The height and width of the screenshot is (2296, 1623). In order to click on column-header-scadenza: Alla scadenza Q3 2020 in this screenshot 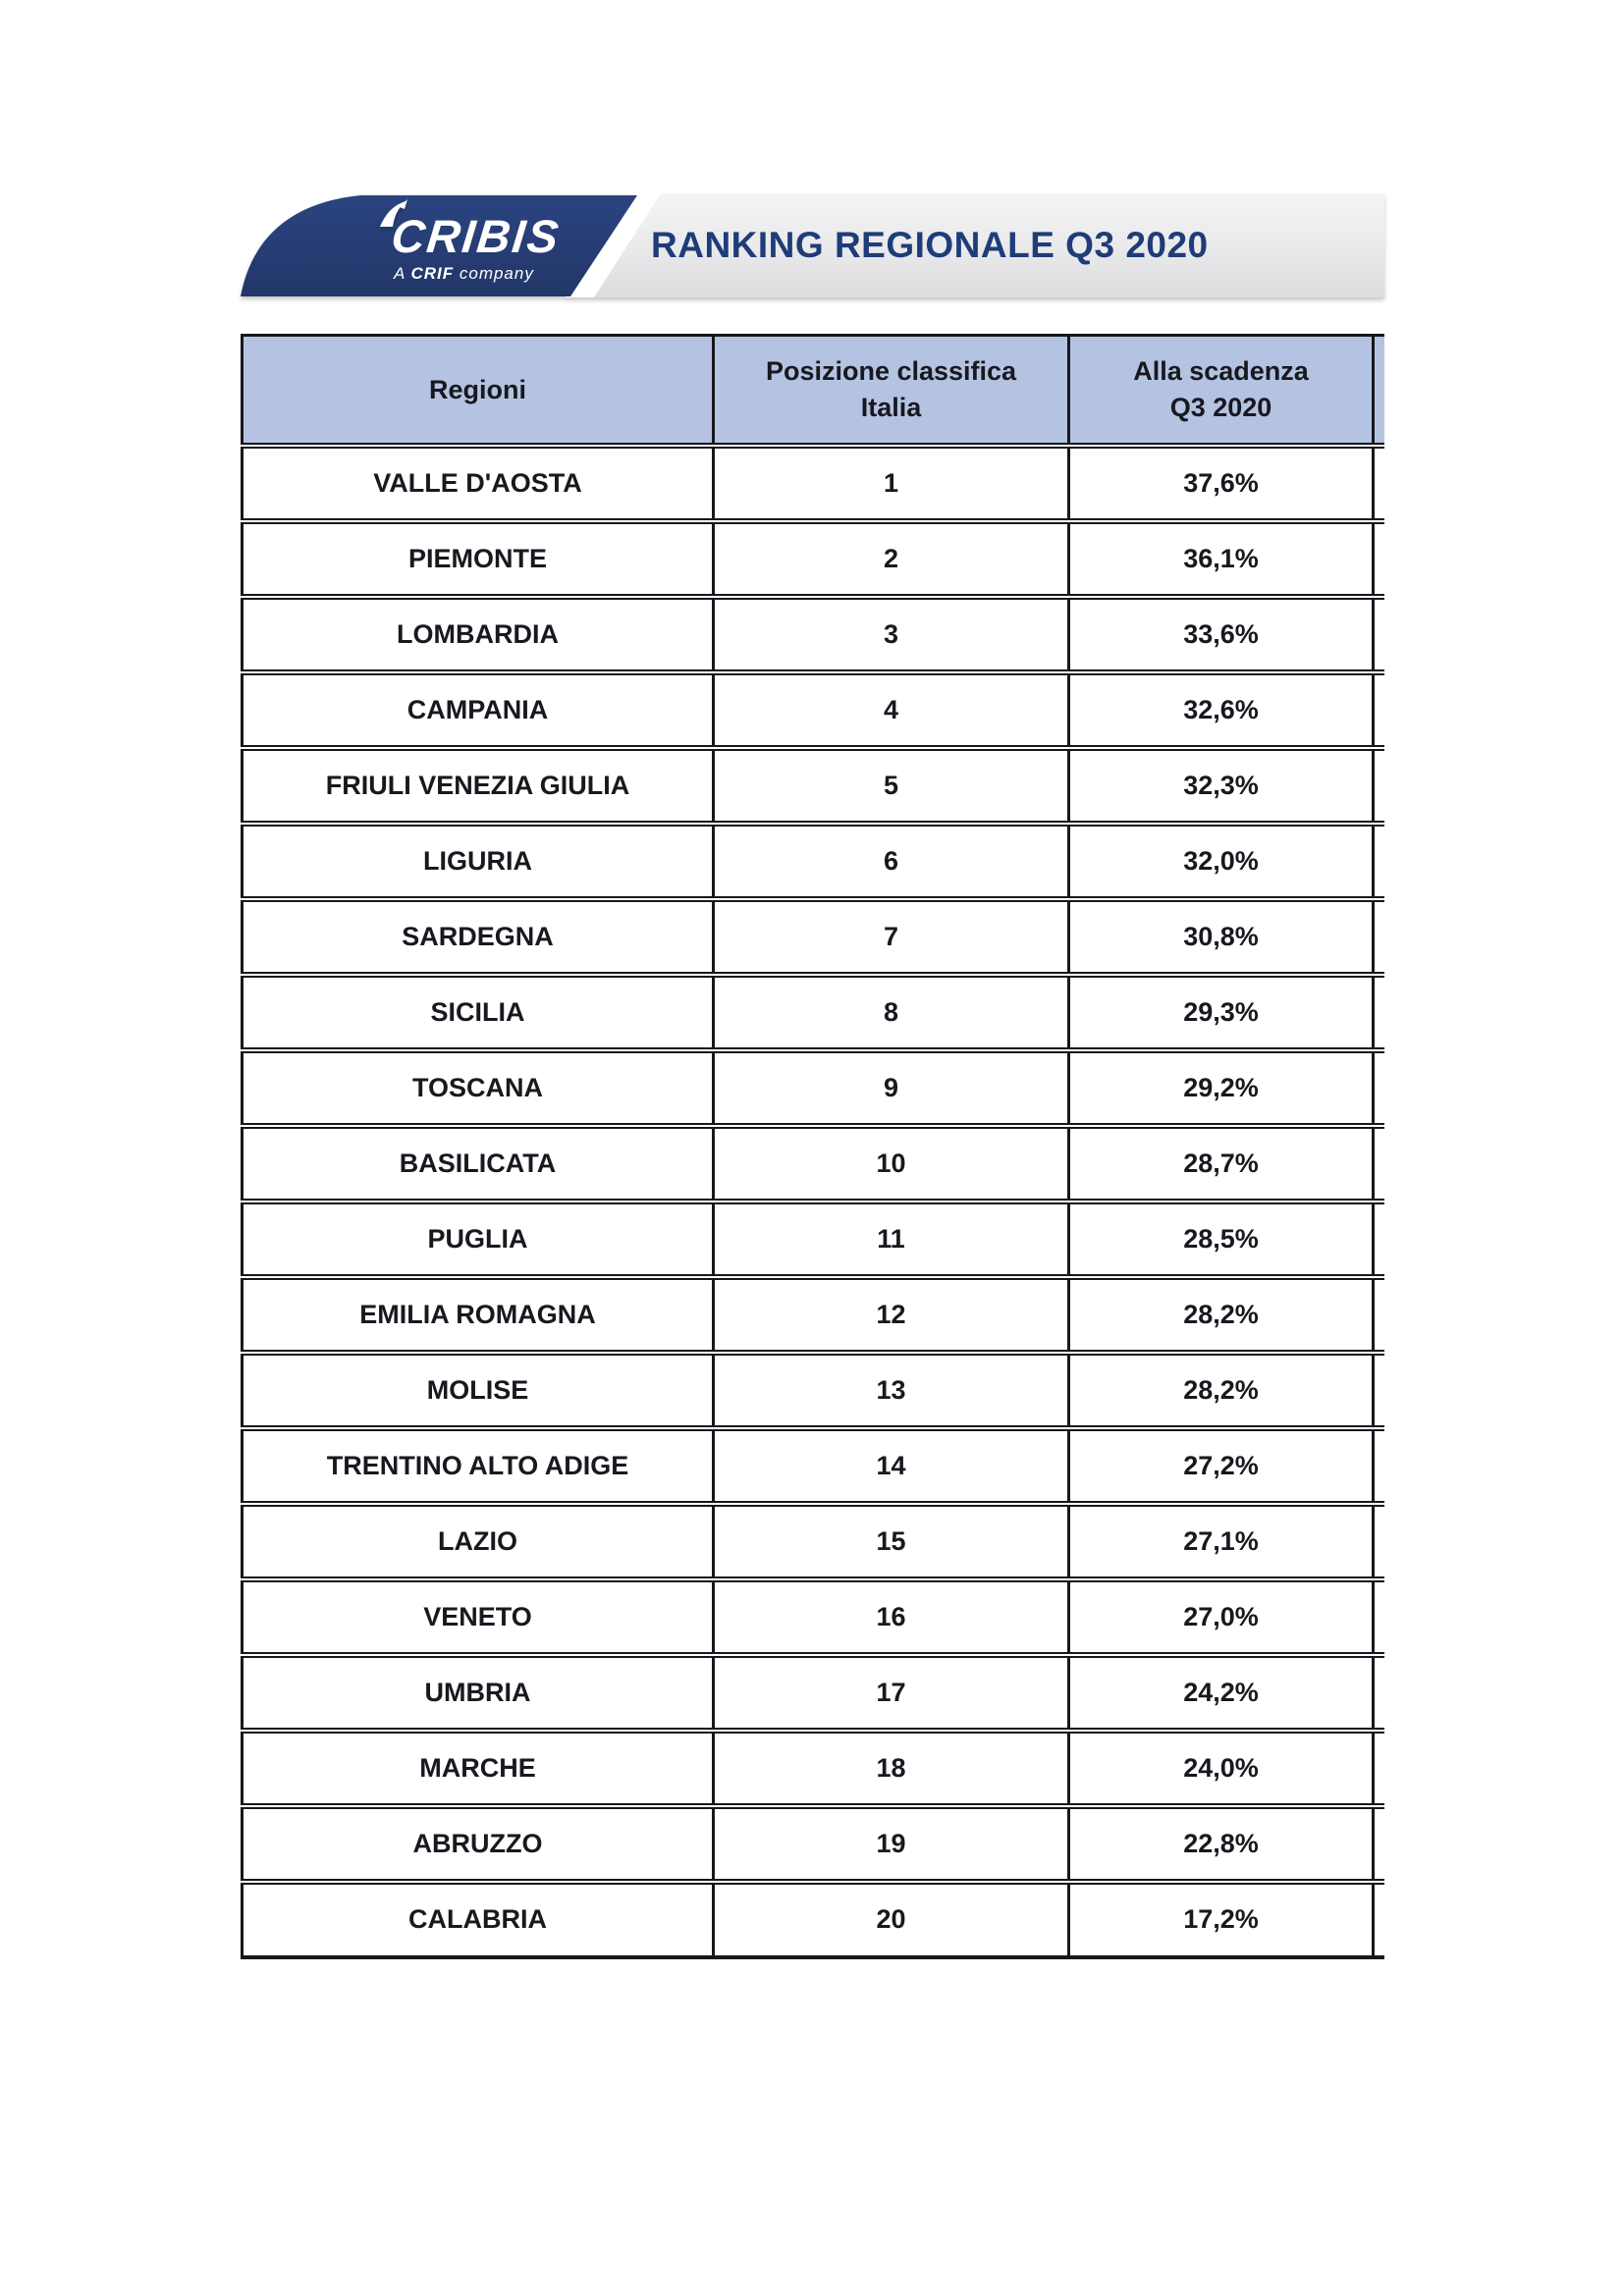, I will do `click(1220, 392)`.